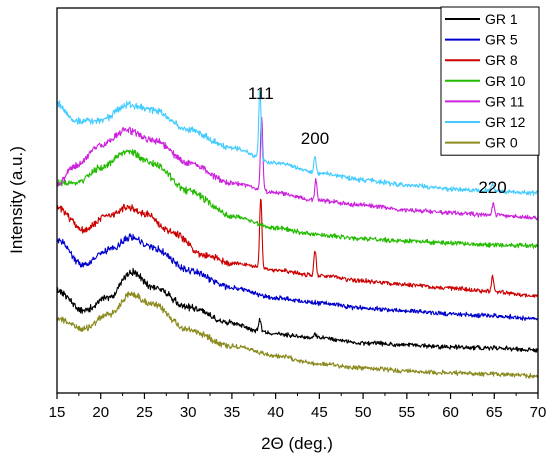 This screenshot has height=468, width=550. Describe the element at coordinates (100, 412) in the screenshot. I see `x-tick-label: 20` at that location.